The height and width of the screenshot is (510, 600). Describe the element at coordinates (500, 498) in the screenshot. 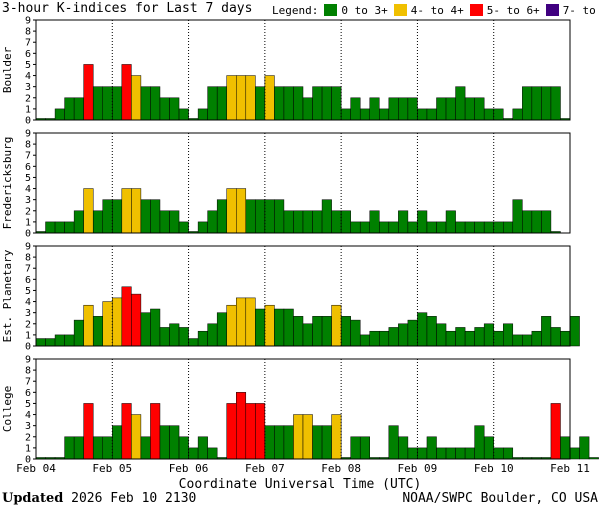

I see `credit-text: NOAA/SWPC Boulder, CO USA` at that location.